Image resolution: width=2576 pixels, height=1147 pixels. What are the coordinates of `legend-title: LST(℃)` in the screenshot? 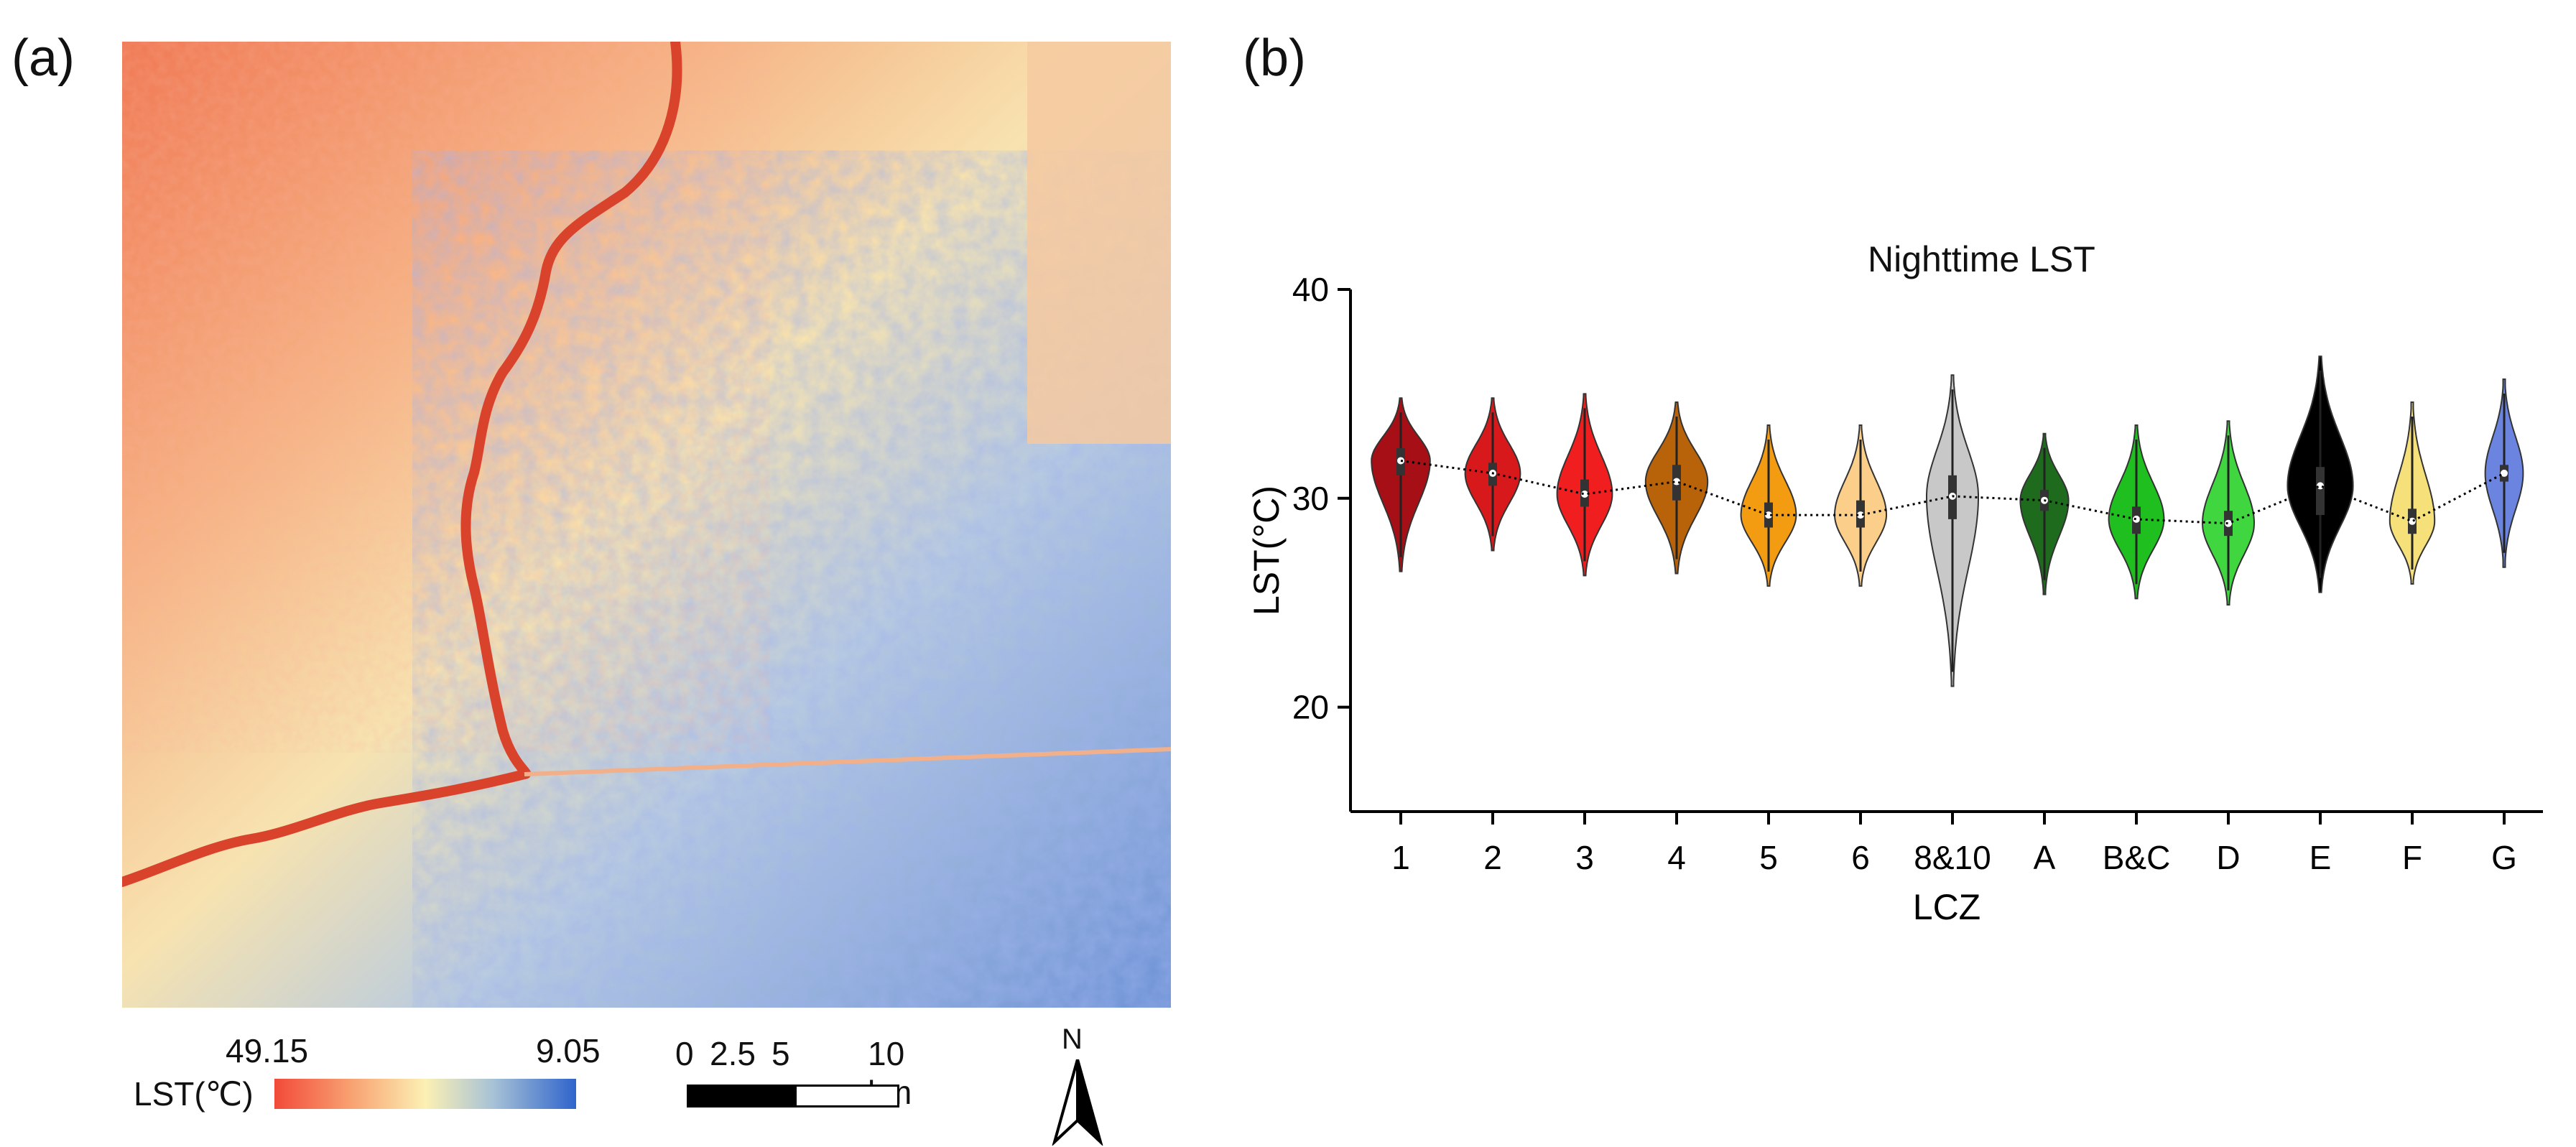 It's located at (194, 1094).